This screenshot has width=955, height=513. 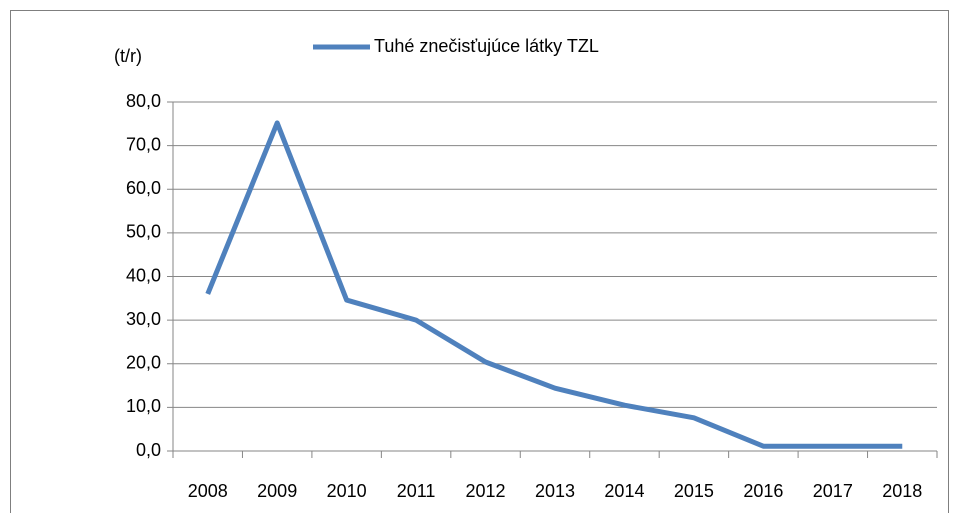 What do you see at coordinates (143, 232) in the screenshot?
I see `y-tick-label: 50,0` at bounding box center [143, 232].